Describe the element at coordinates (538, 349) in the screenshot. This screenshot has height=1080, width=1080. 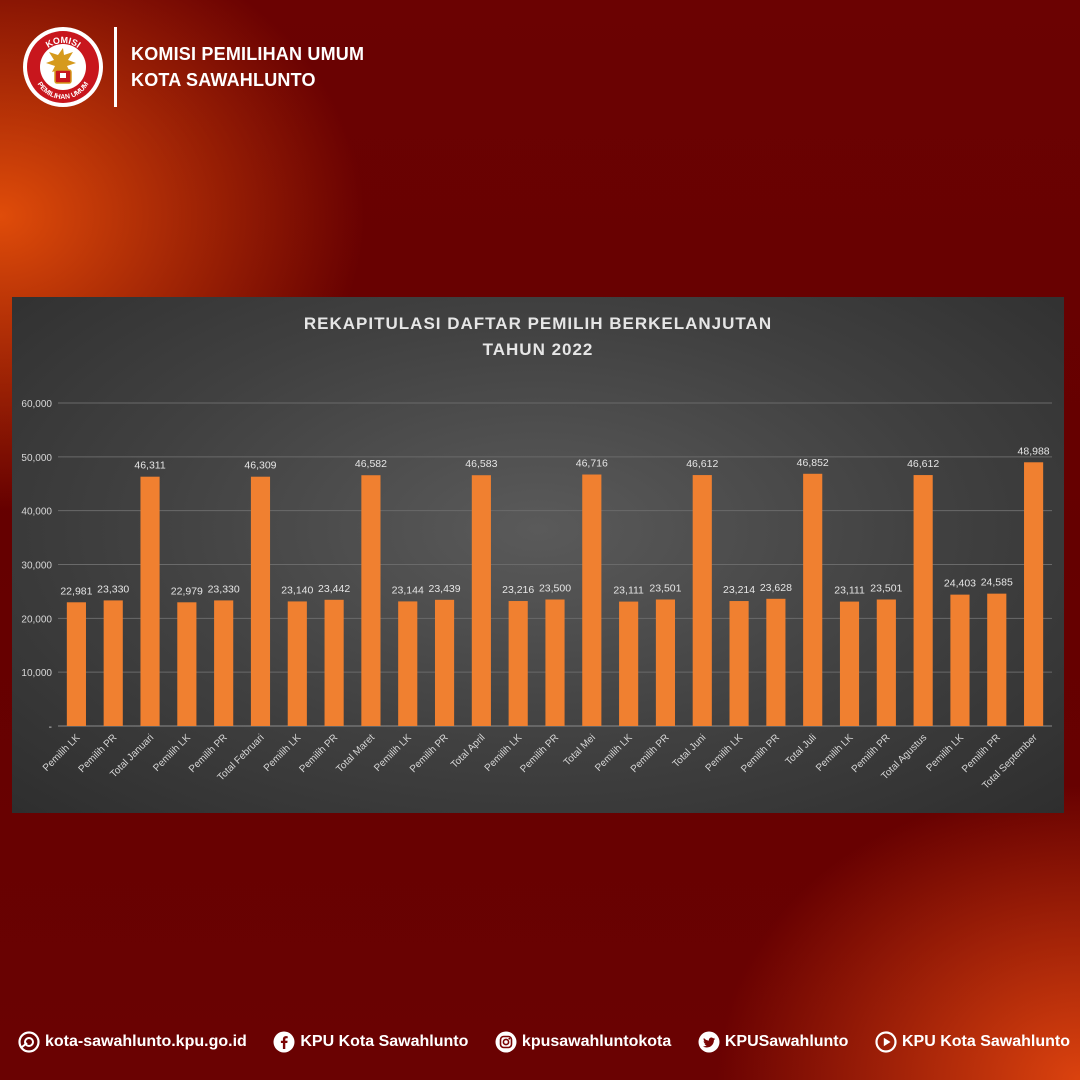
I see `chart-subtitle: TAHUN 2022` at that location.